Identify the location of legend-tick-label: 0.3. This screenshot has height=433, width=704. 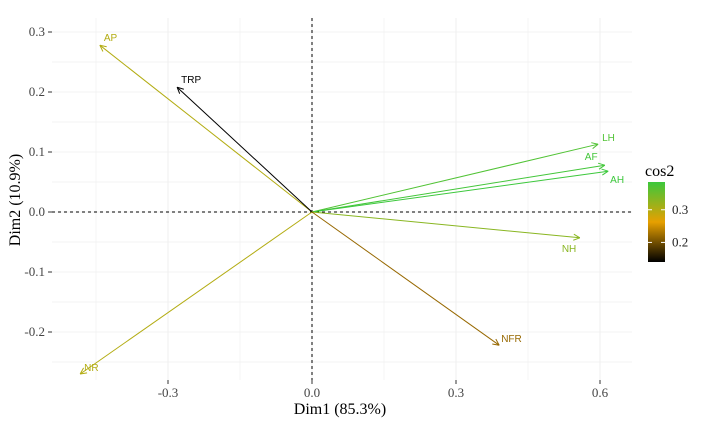
(680, 209).